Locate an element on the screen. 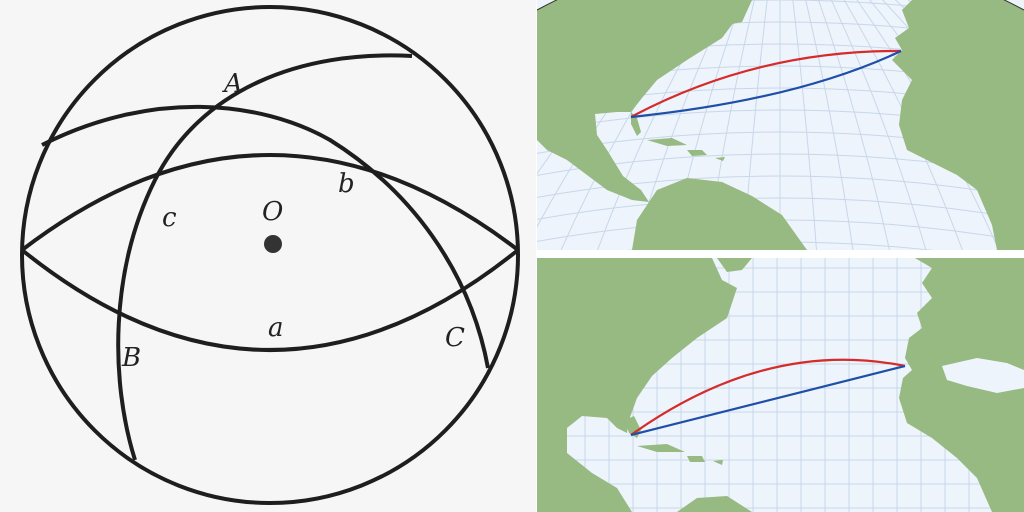  label-side-a: a is located at coordinates (276, 328).